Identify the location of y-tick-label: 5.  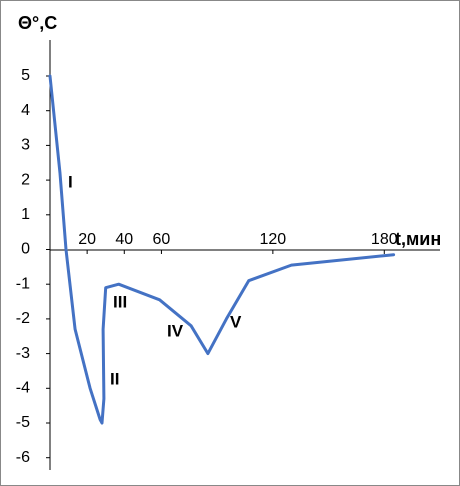
(25, 75).